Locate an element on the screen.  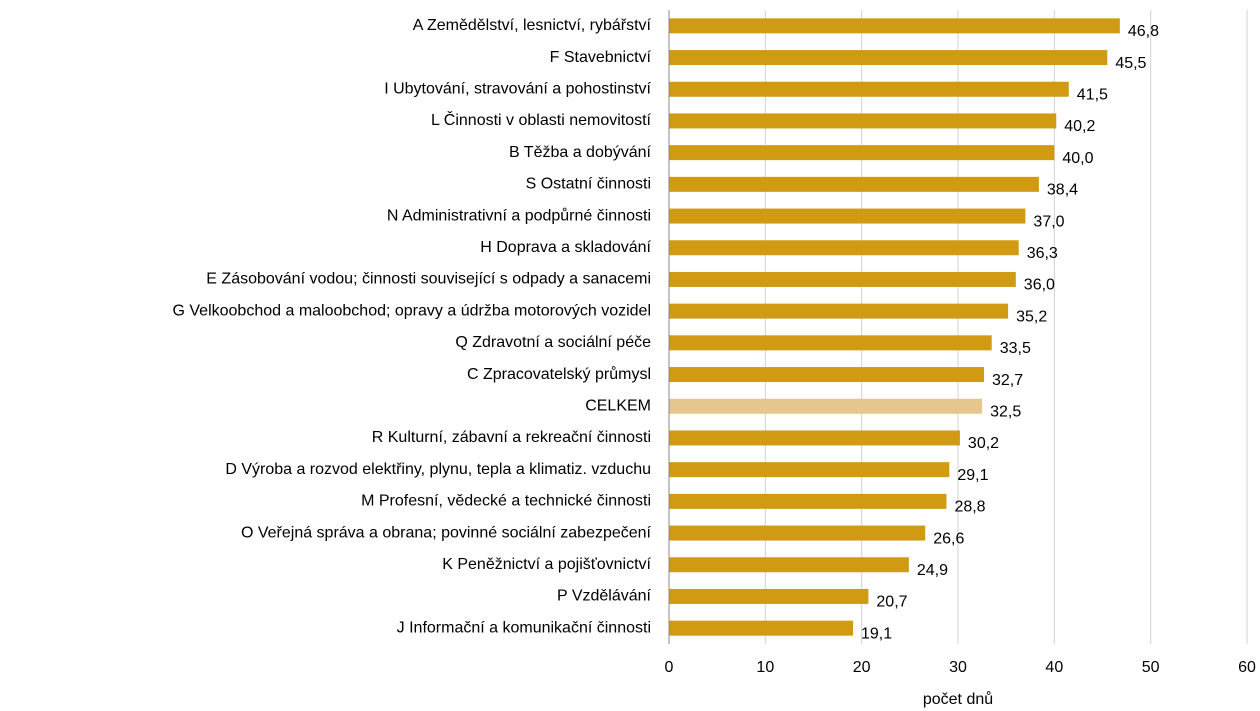
value-label: 29,1 is located at coordinates (972, 475).